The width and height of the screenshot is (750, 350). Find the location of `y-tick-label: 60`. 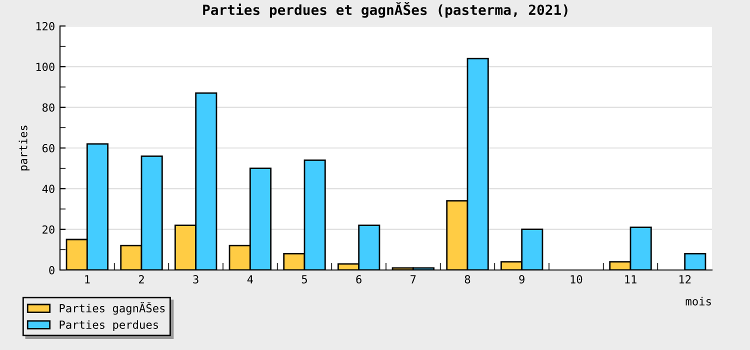

y-tick-label: 60 is located at coordinates (48, 148).